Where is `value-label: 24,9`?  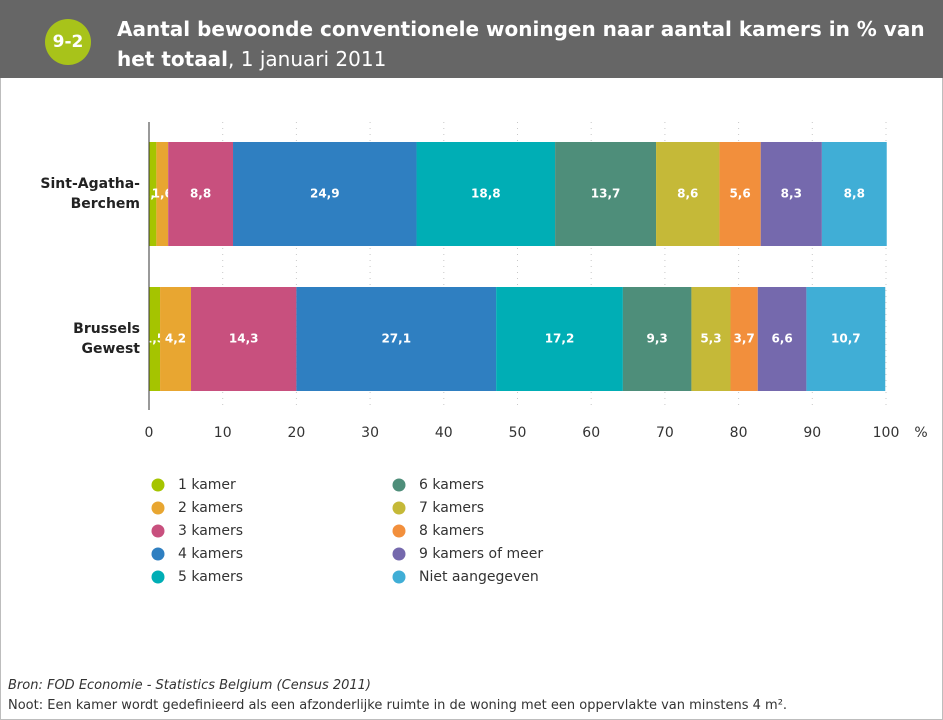
value-label: 24,9 is located at coordinates (325, 194).